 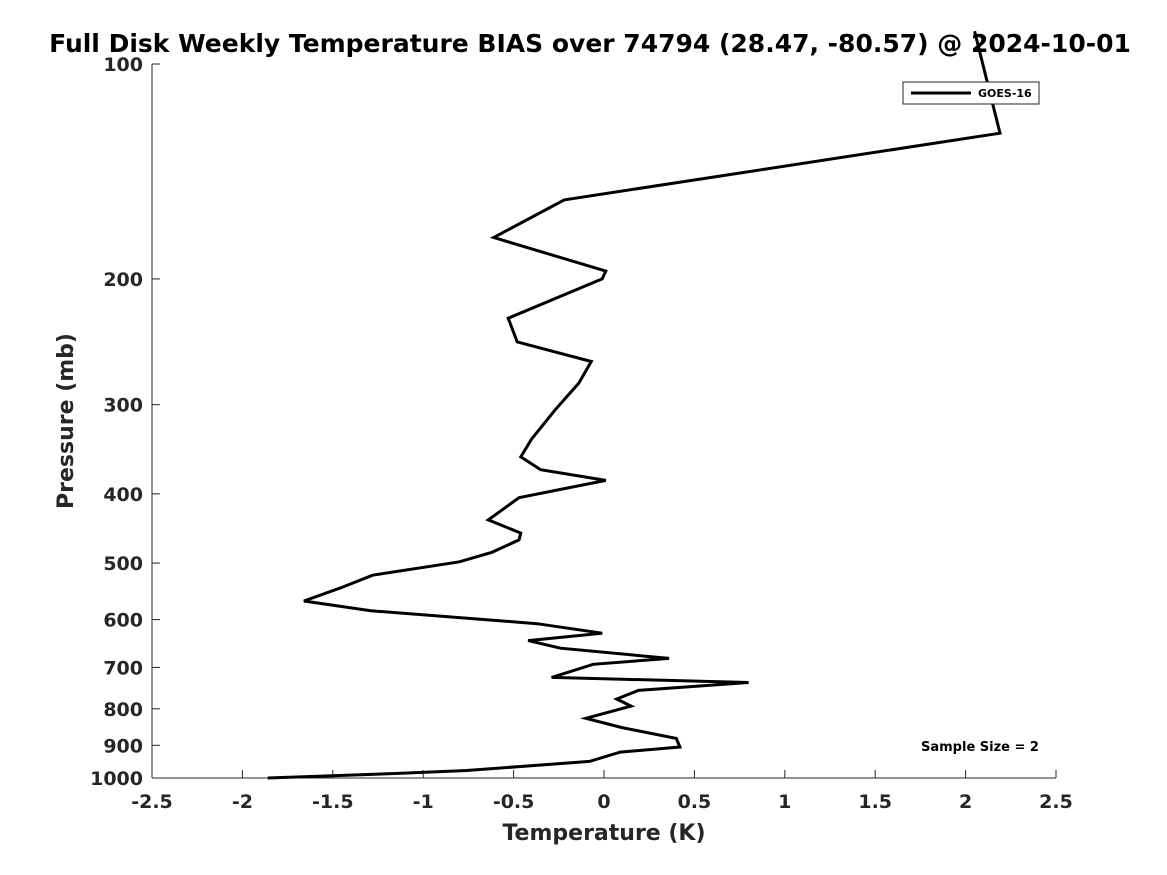 What do you see at coordinates (514, 802) in the screenshot?
I see `x-tick-label: -0.5` at bounding box center [514, 802].